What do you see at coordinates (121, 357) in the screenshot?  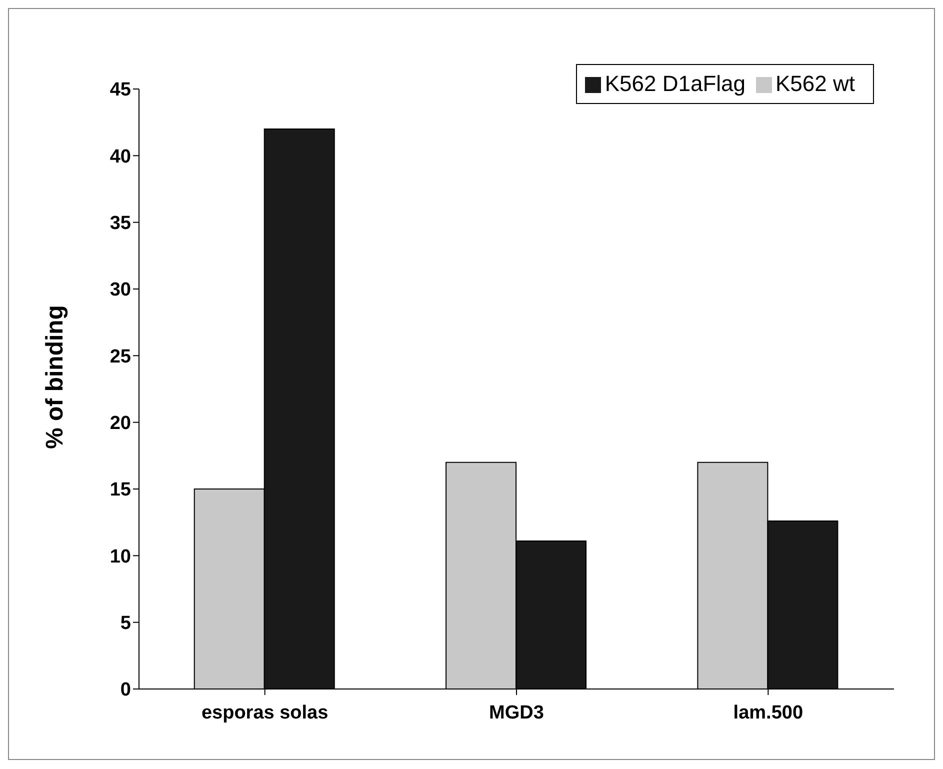 I see `y-tick-label: 25` at bounding box center [121, 357].